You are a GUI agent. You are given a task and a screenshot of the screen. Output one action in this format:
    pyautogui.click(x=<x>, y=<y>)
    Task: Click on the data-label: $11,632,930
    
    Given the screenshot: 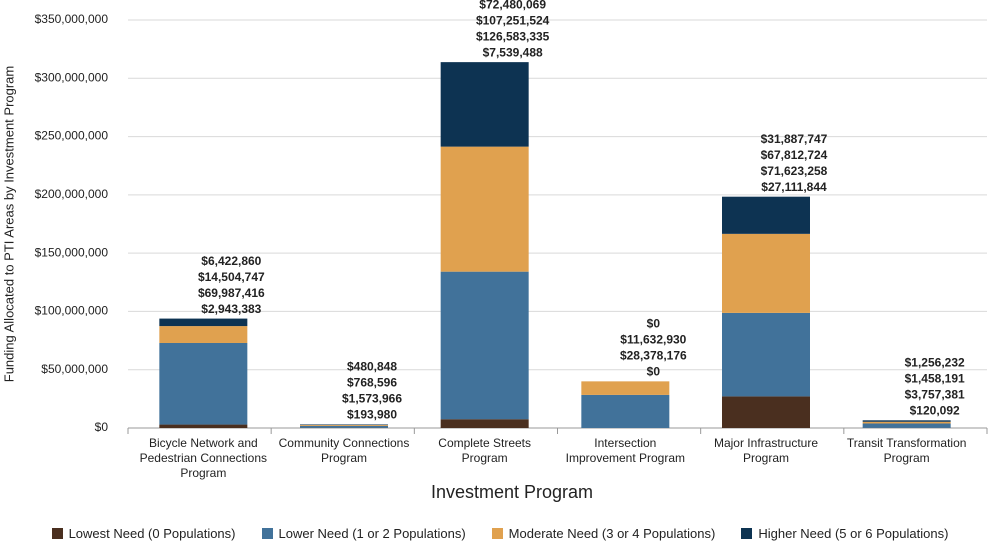 What is the action you would take?
    pyautogui.click(x=653, y=340)
    